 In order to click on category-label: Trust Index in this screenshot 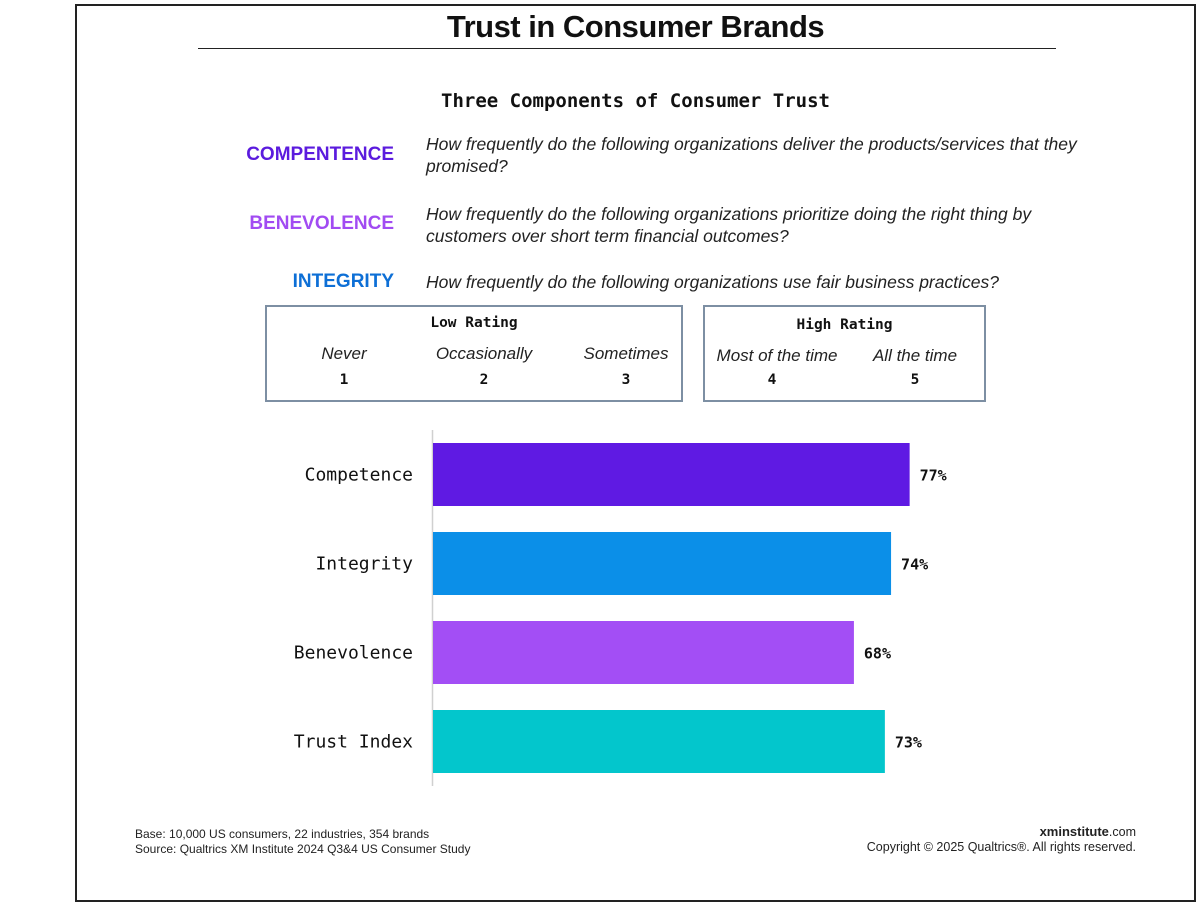, I will do `click(353, 742)`.